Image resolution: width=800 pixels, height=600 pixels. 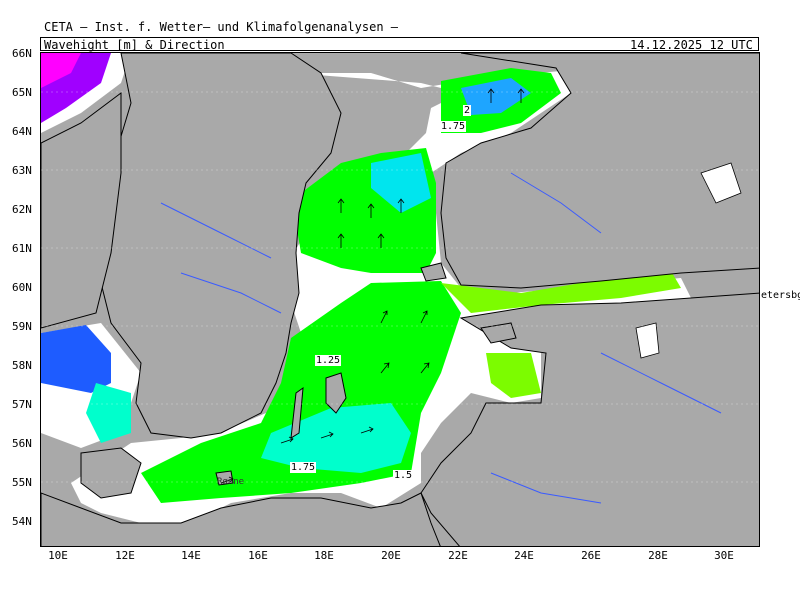 I want to click on wave-area-bothnian-sea-core, so click(x=401, y=183).